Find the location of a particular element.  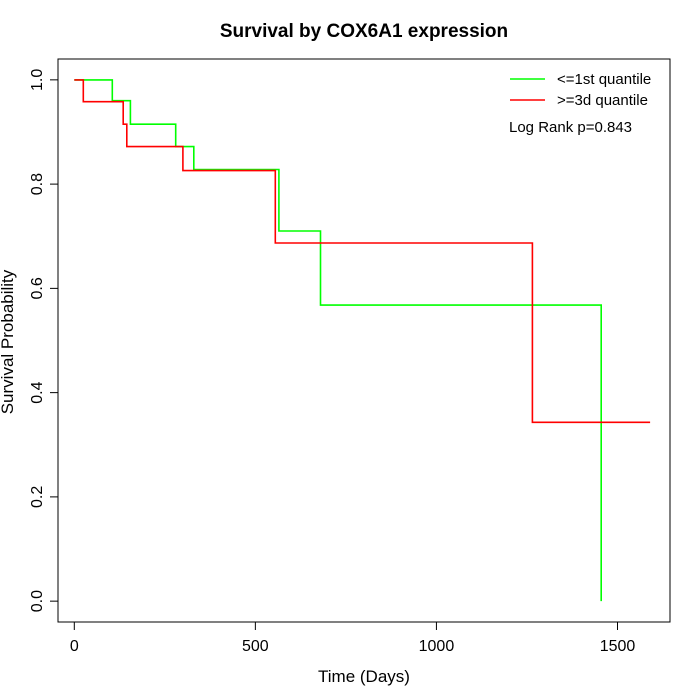

y-tick-label: 0.2 is located at coordinates (37, 497).